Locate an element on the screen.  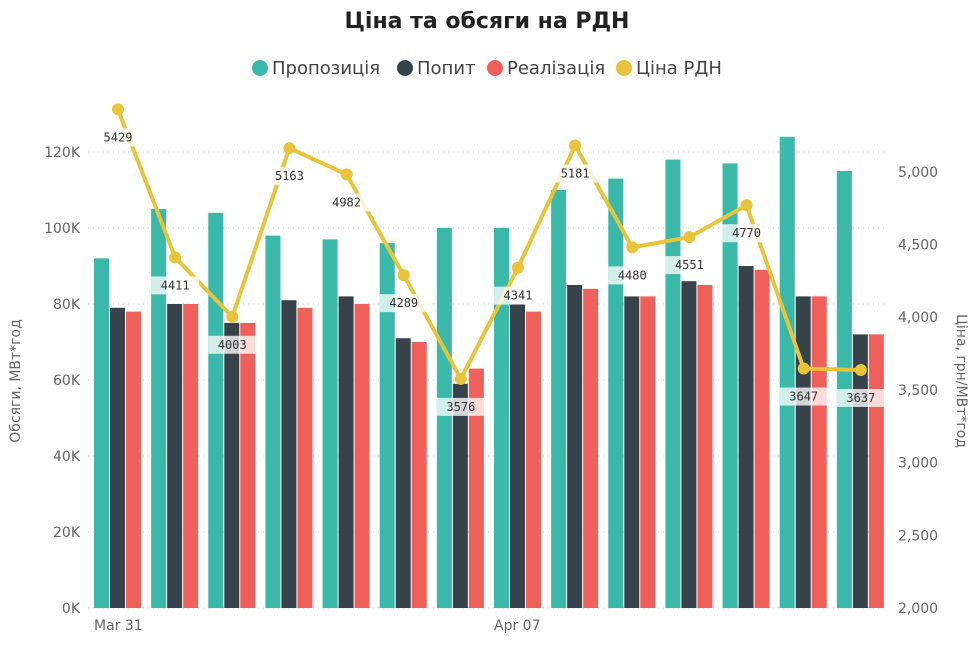
price-data-label: 5181 is located at coordinates (575, 173).